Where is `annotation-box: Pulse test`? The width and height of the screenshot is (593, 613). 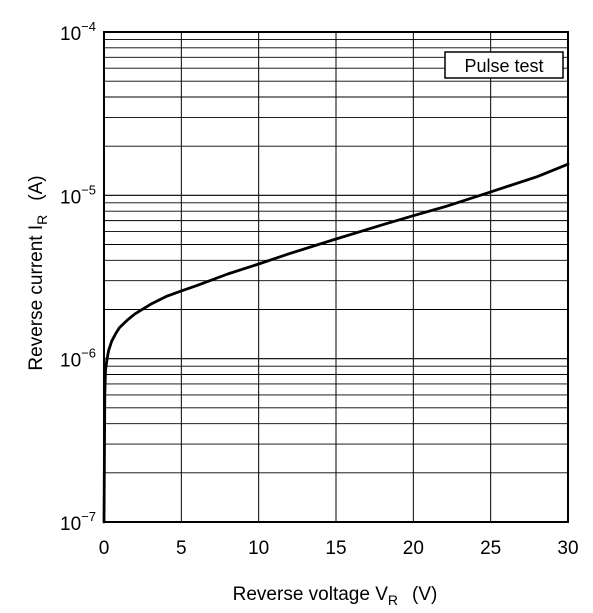 annotation-box: Pulse test is located at coordinates (504, 65).